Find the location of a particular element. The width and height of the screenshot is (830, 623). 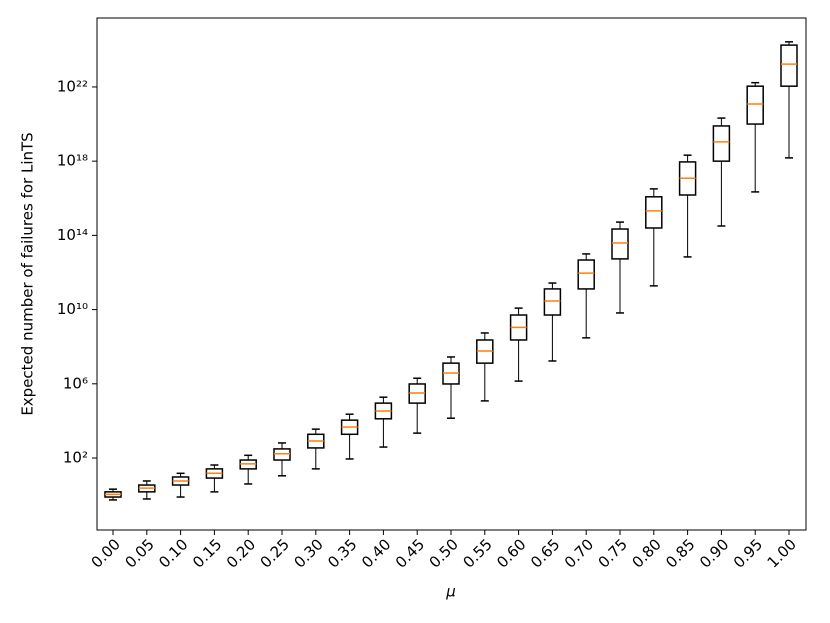

y-tick-label: 10² is located at coordinates (75, 458).